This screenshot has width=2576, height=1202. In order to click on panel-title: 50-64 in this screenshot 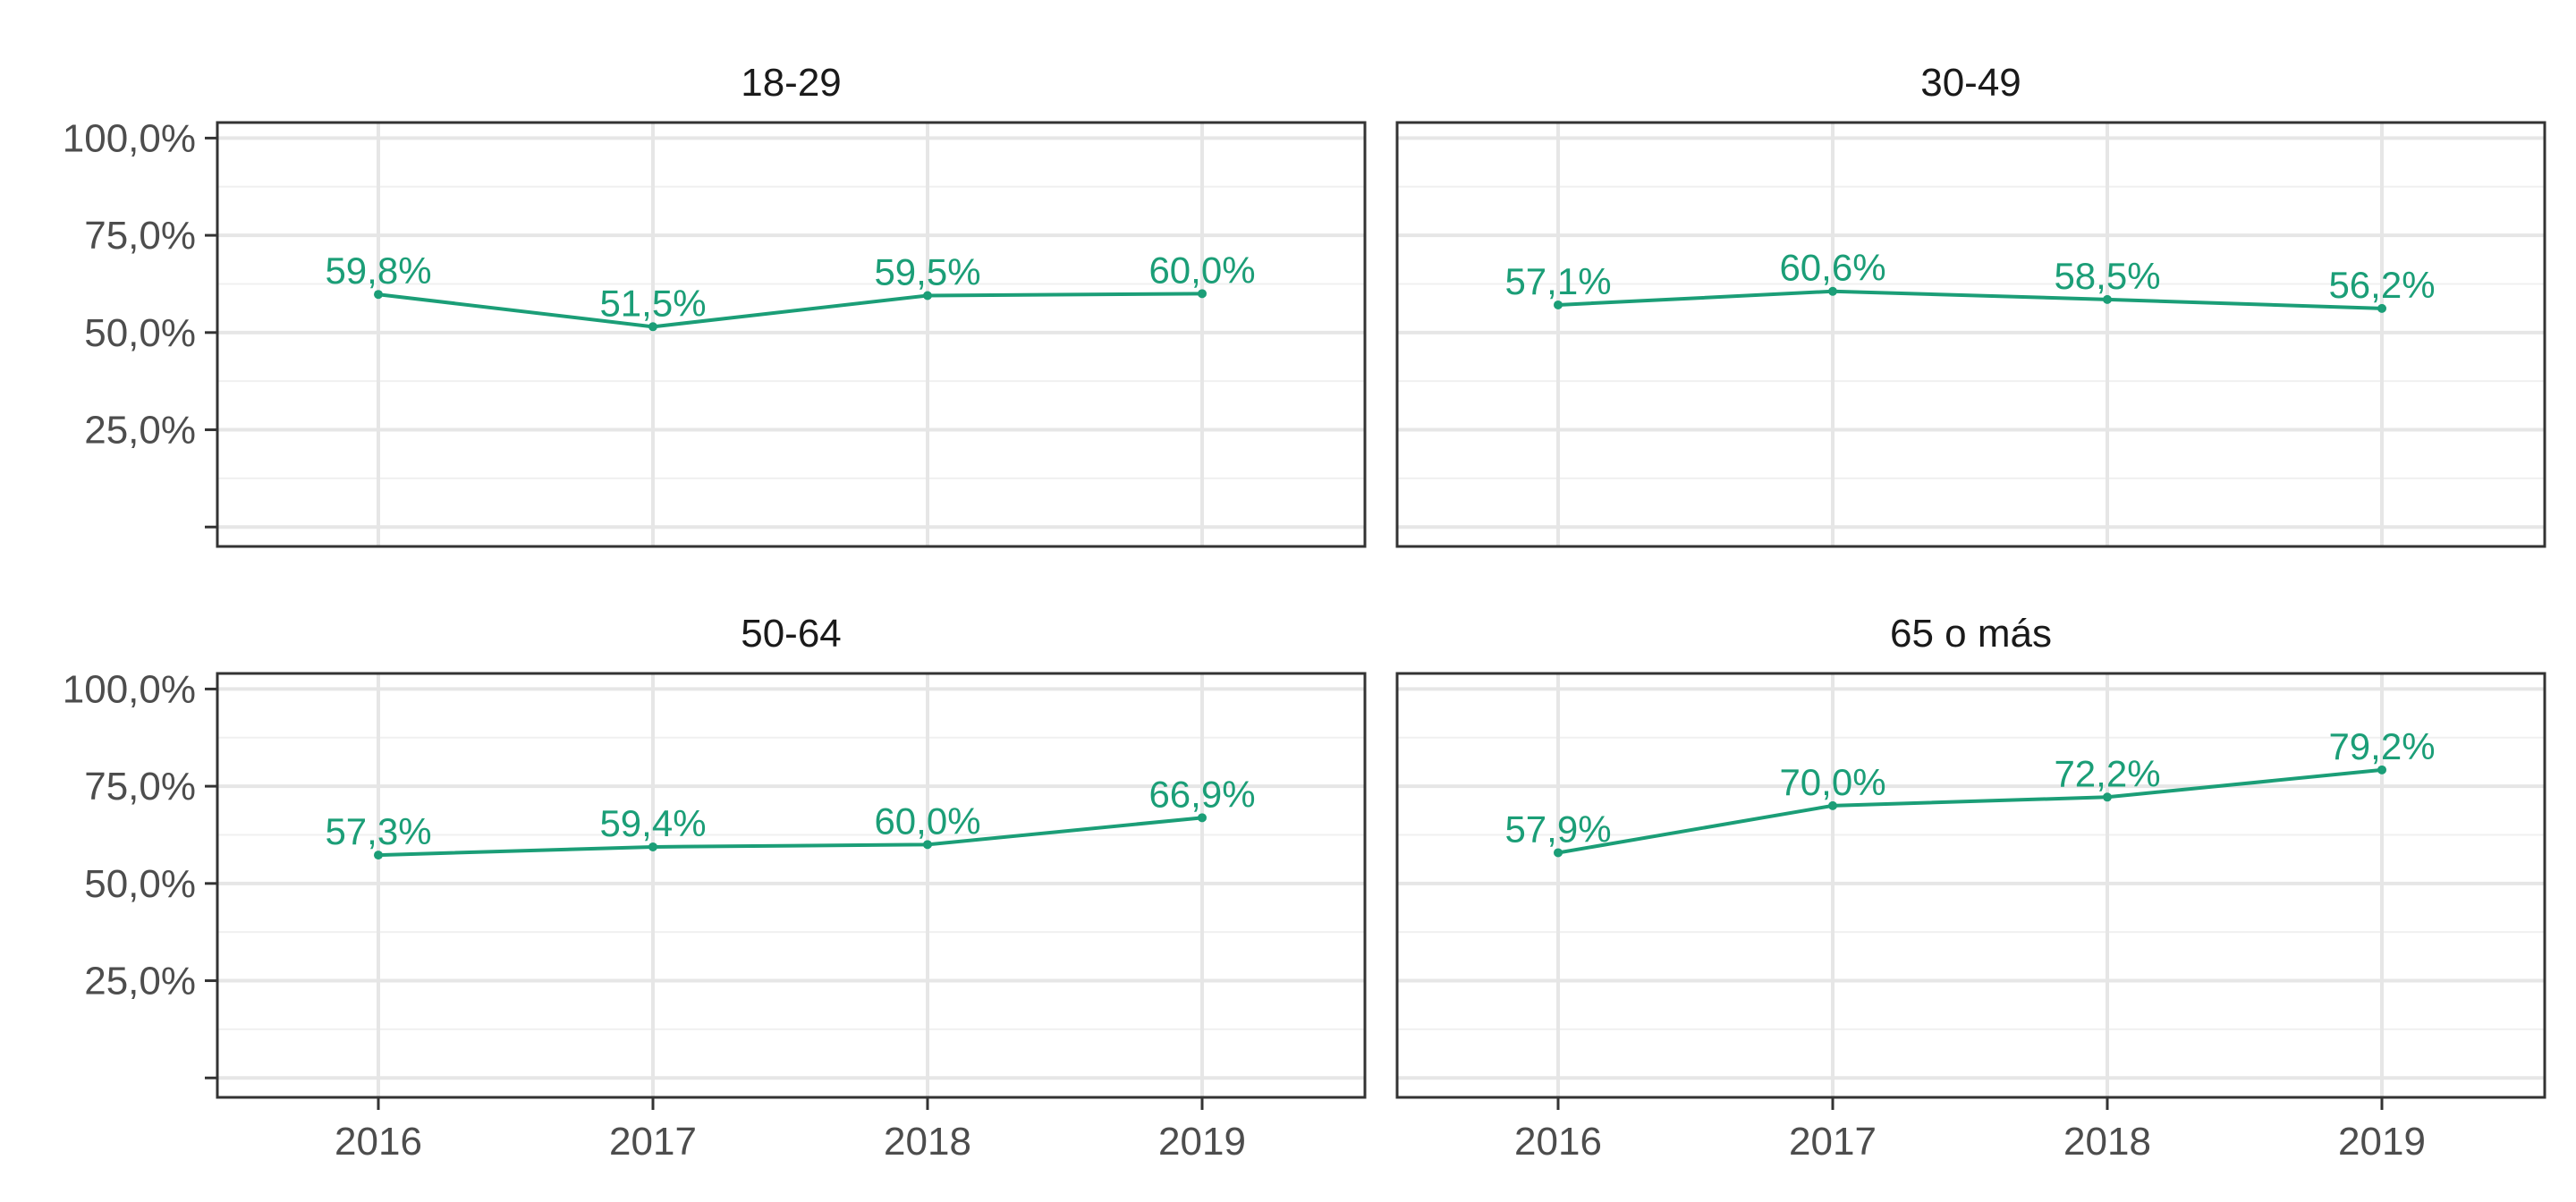, I will do `click(791, 634)`.